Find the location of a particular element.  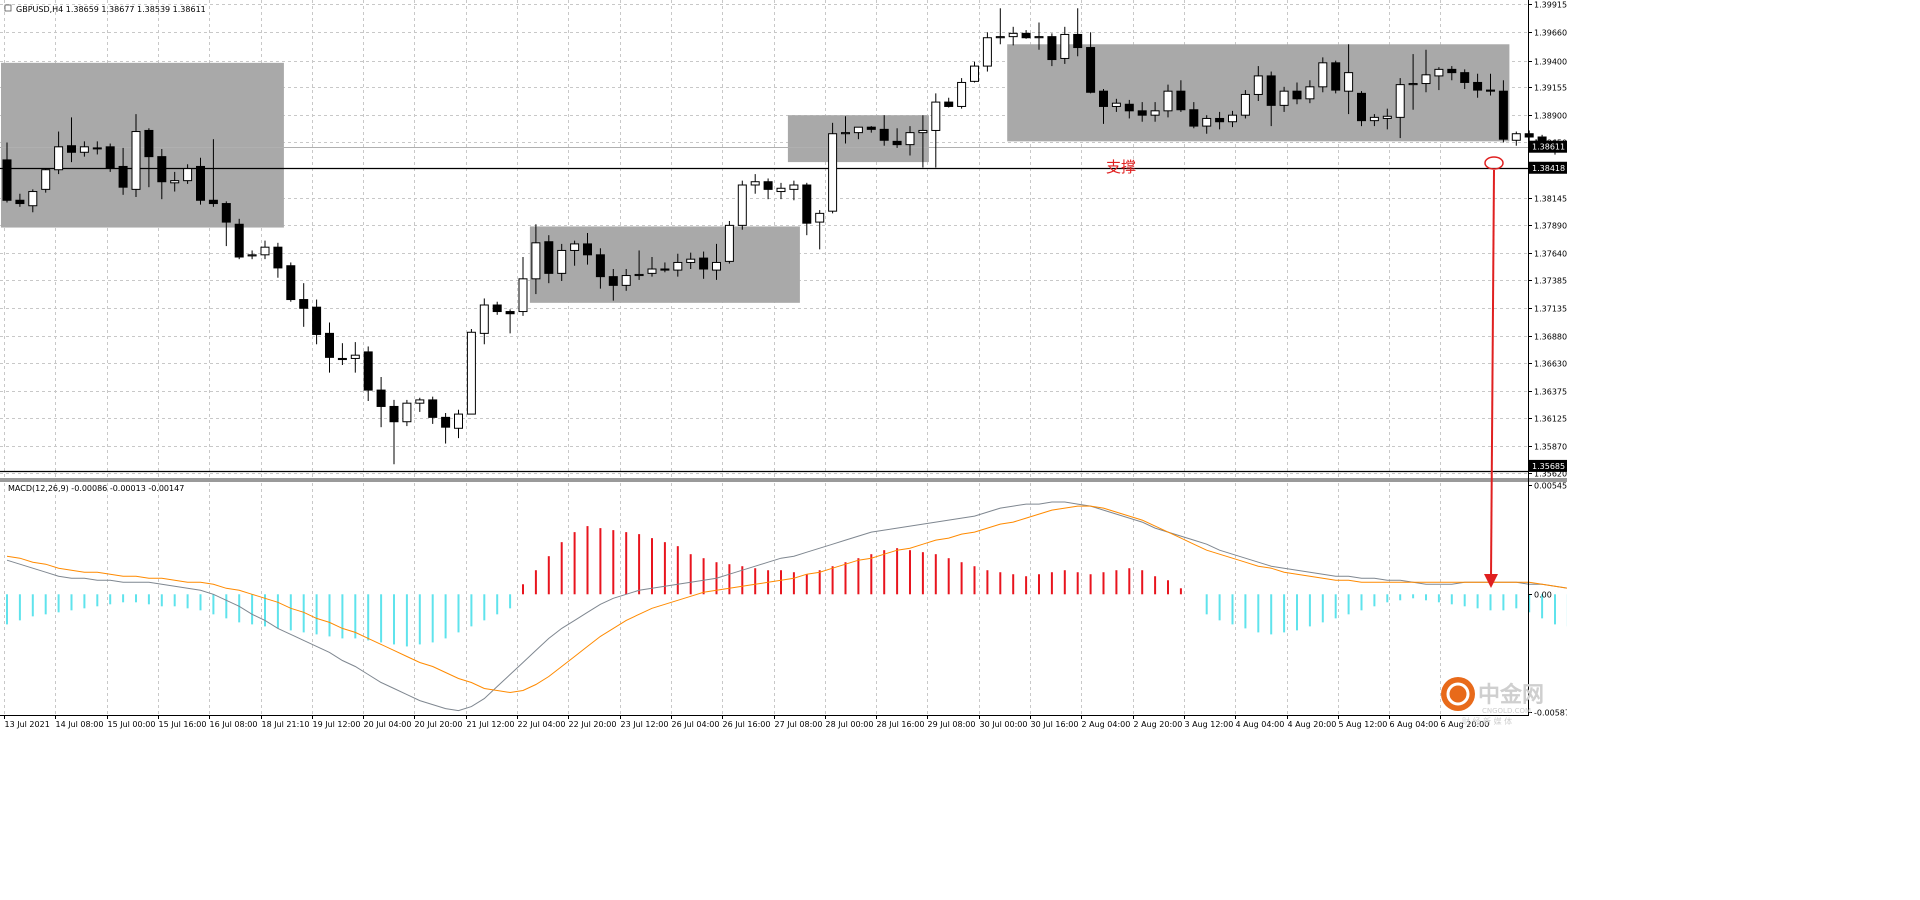

annotation-arrowhead-icon is located at coordinates (1491, 581).